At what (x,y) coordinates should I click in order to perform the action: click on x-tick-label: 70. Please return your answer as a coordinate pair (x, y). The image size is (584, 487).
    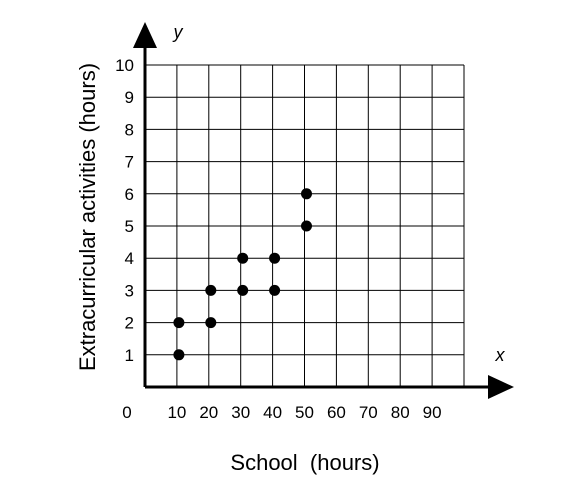
    Looking at the image, I should click on (368, 412).